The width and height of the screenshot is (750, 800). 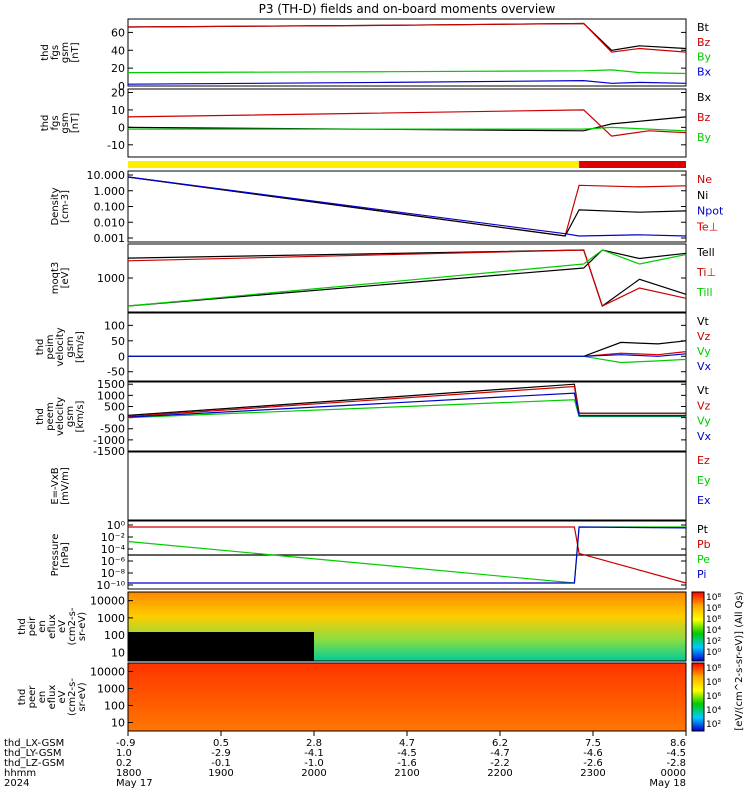 I want to click on x-tick-label: -4.6, so click(x=593, y=753).